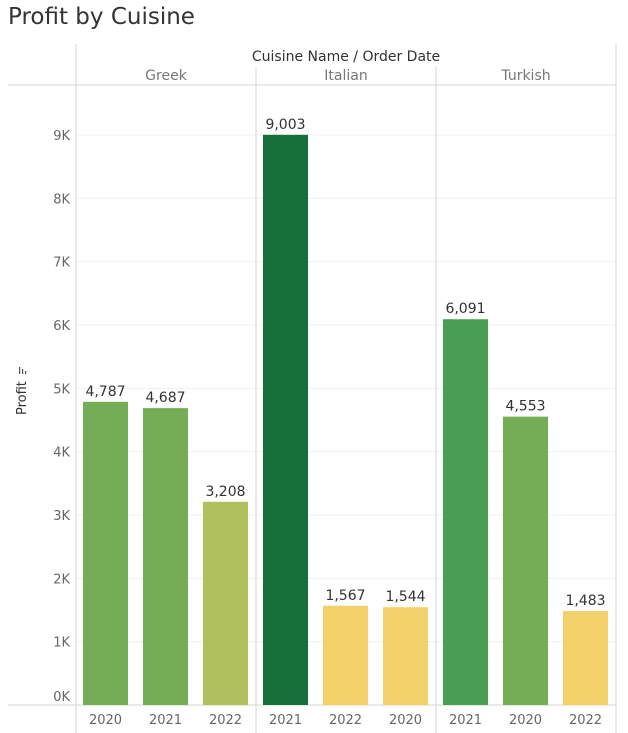 Image resolution: width=628 pixels, height=733 pixels. I want to click on y-axis: 0K 1K 2K 3K 4K 5K 6K 7K 8K 9K, so click(61, 417).